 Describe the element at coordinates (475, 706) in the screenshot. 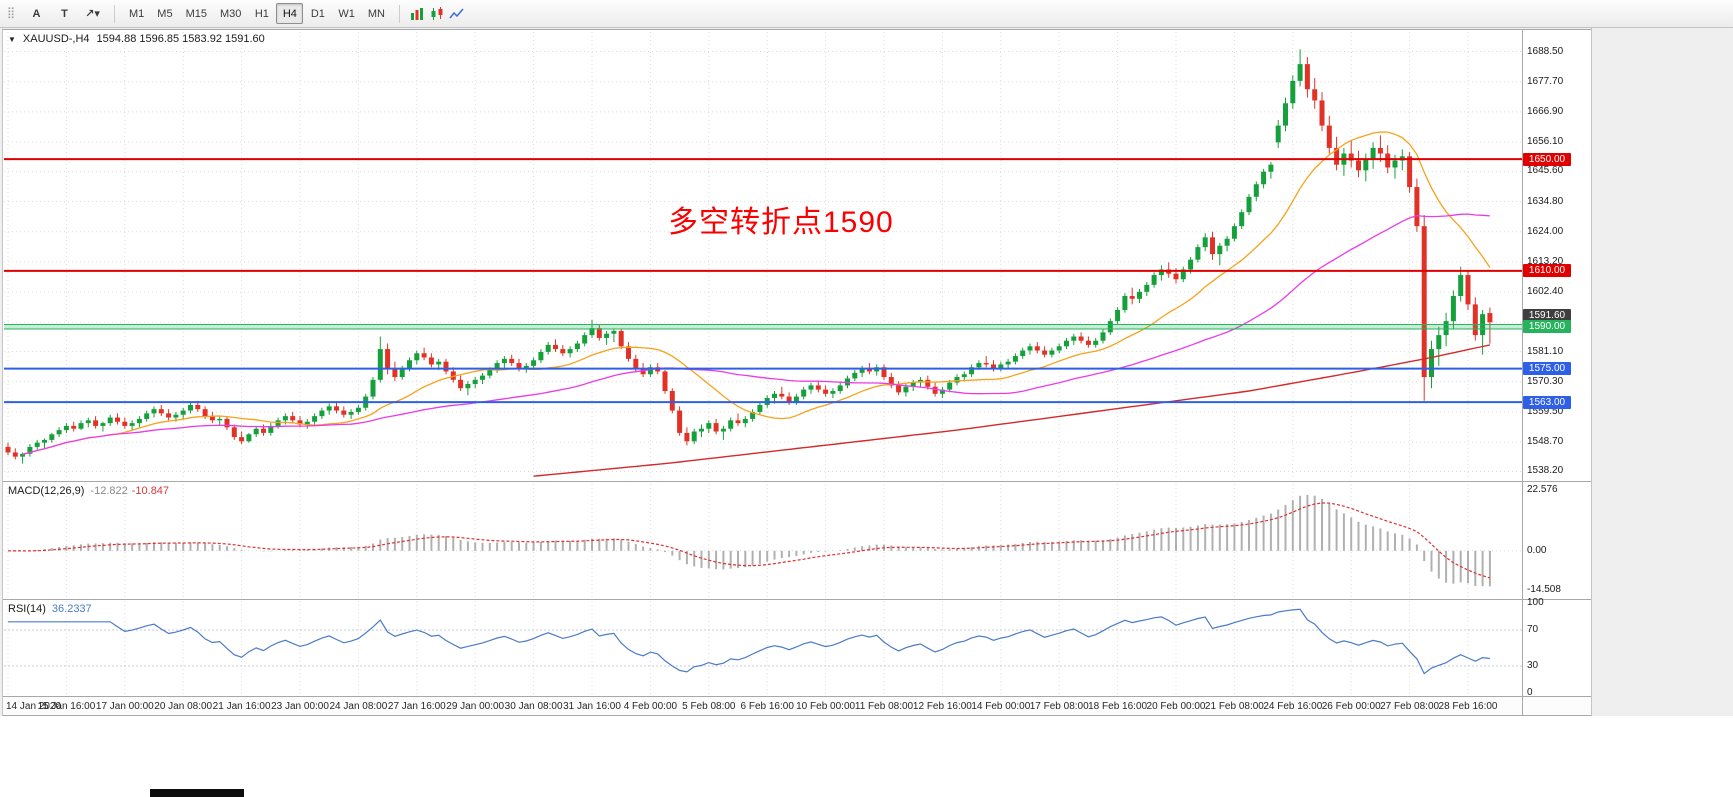

I see `time-axis-label: 29 Jan 00:00` at that location.